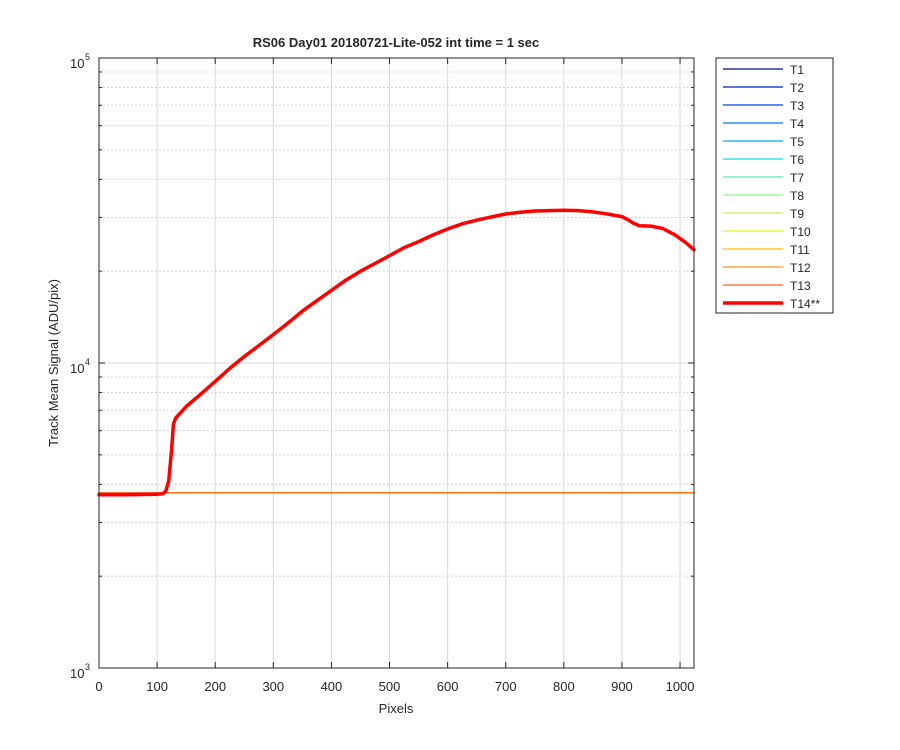  I want to click on x-tick-label: 500, so click(390, 686).